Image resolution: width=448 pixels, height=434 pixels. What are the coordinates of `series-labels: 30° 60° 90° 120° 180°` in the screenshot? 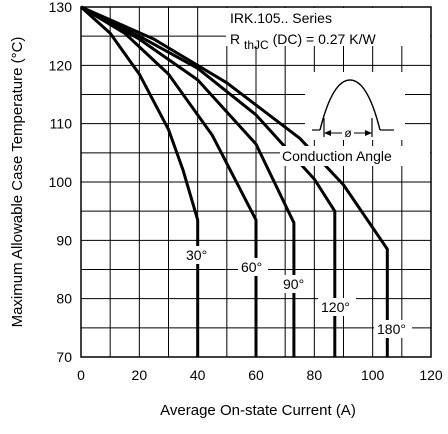 It's located at (297, 292).